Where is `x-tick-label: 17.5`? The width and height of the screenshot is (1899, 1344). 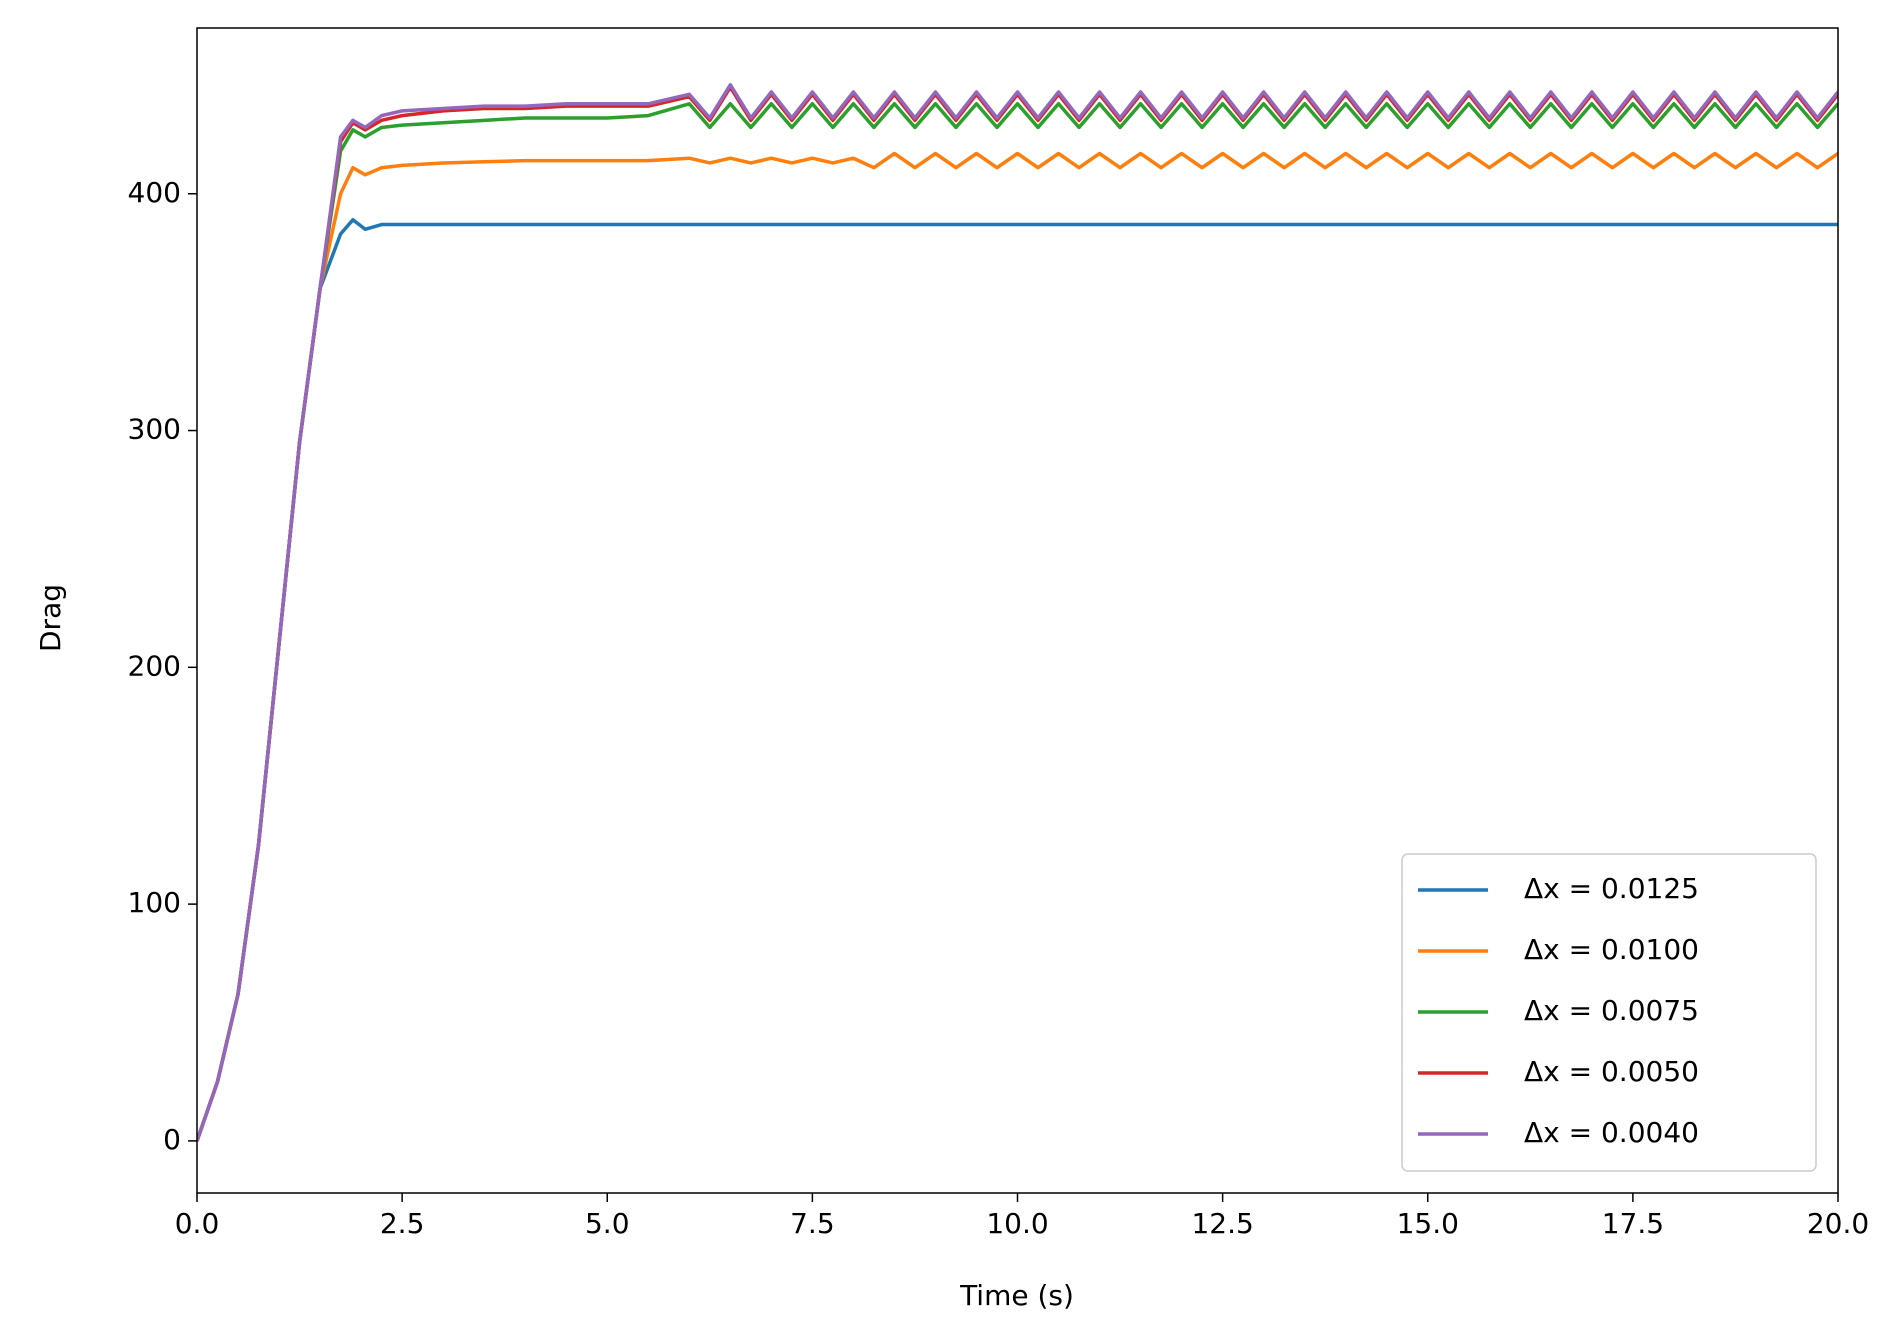 x-tick-label: 17.5 is located at coordinates (1633, 1223).